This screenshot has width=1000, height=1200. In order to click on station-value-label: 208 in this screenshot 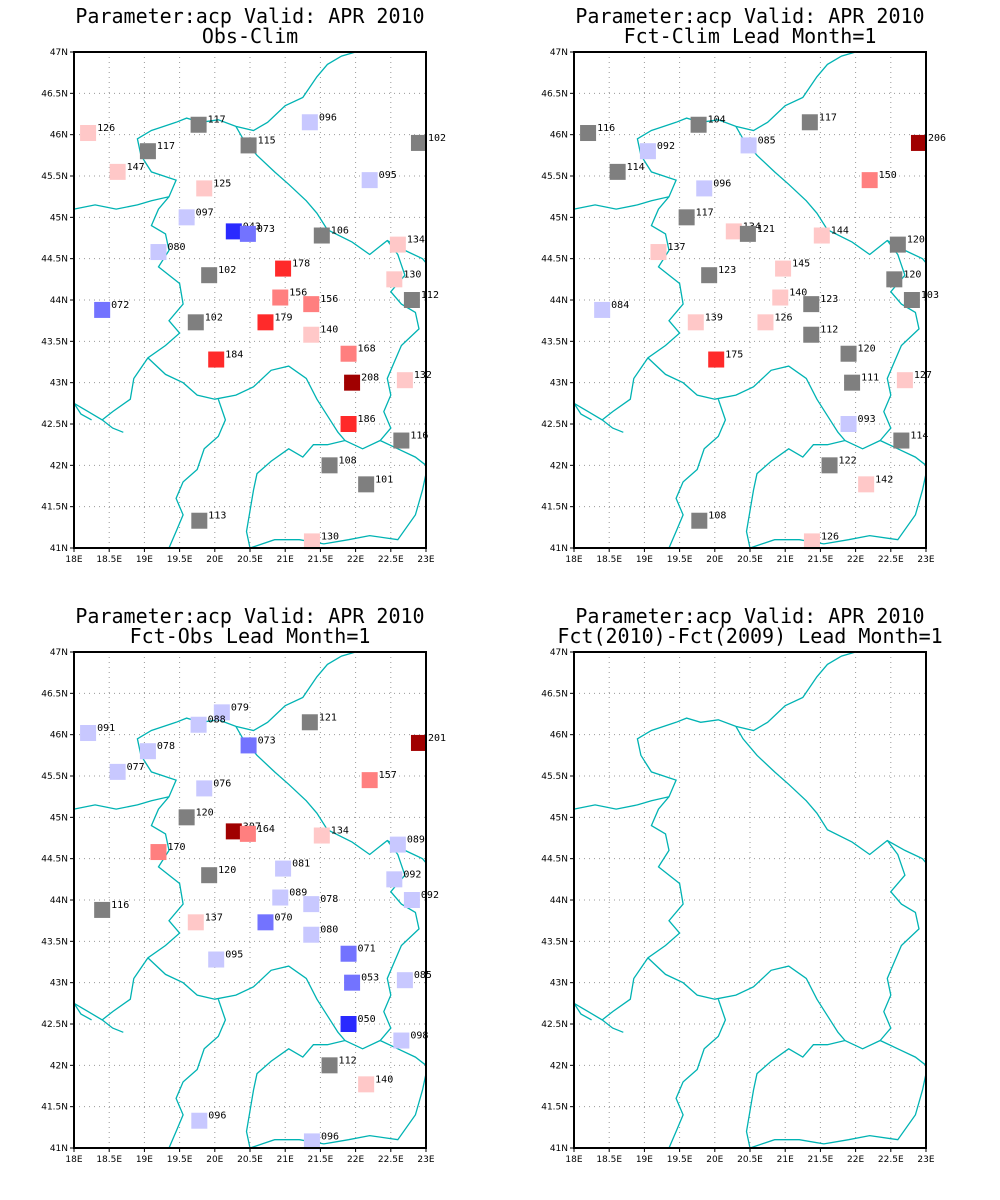, I will do `click(370, 378)`.